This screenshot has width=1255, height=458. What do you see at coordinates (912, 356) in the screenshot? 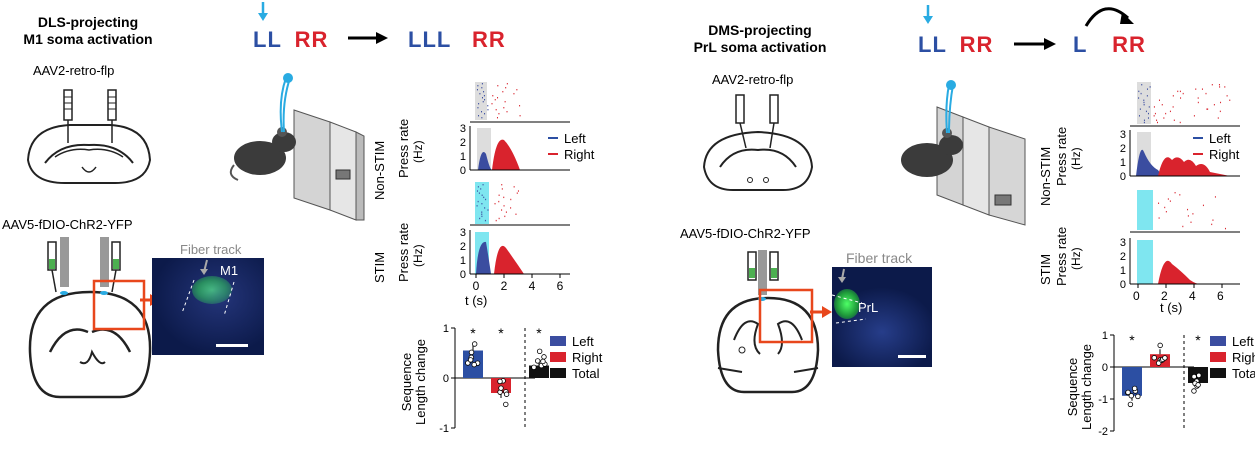
I see `right-scale-bar` at bounding box center [912, 356].